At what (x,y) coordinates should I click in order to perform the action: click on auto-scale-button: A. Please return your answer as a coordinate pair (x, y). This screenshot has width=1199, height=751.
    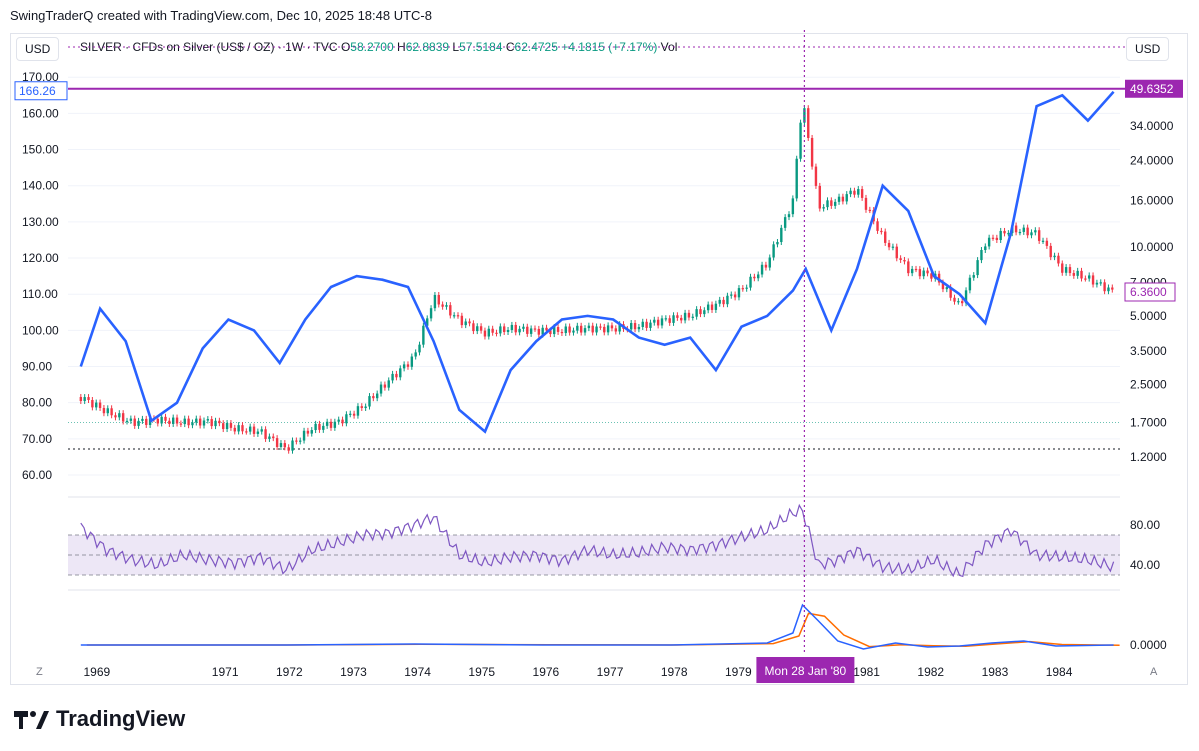
    Looking at the image, I should click on (1154, 672).